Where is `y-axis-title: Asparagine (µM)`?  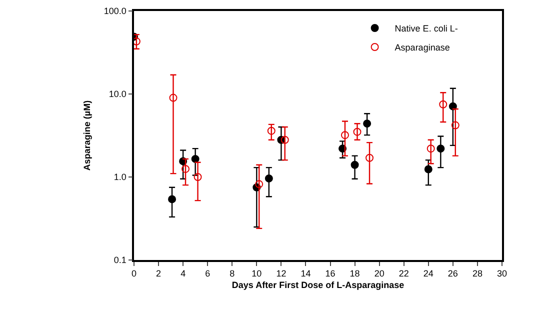
y-axis-title: Asparagine (µM) is located at coordinates (87, 135).